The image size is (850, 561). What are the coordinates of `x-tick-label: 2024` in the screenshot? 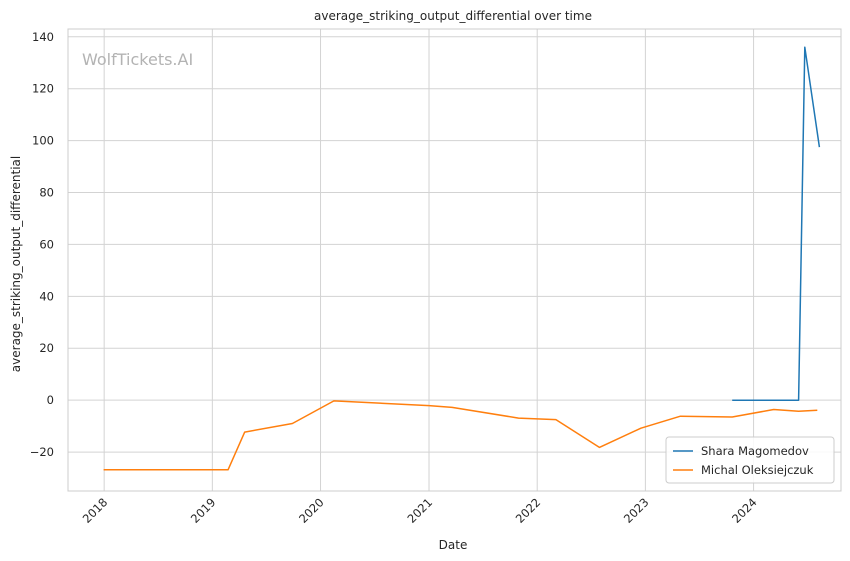 It's located at (744, 510).